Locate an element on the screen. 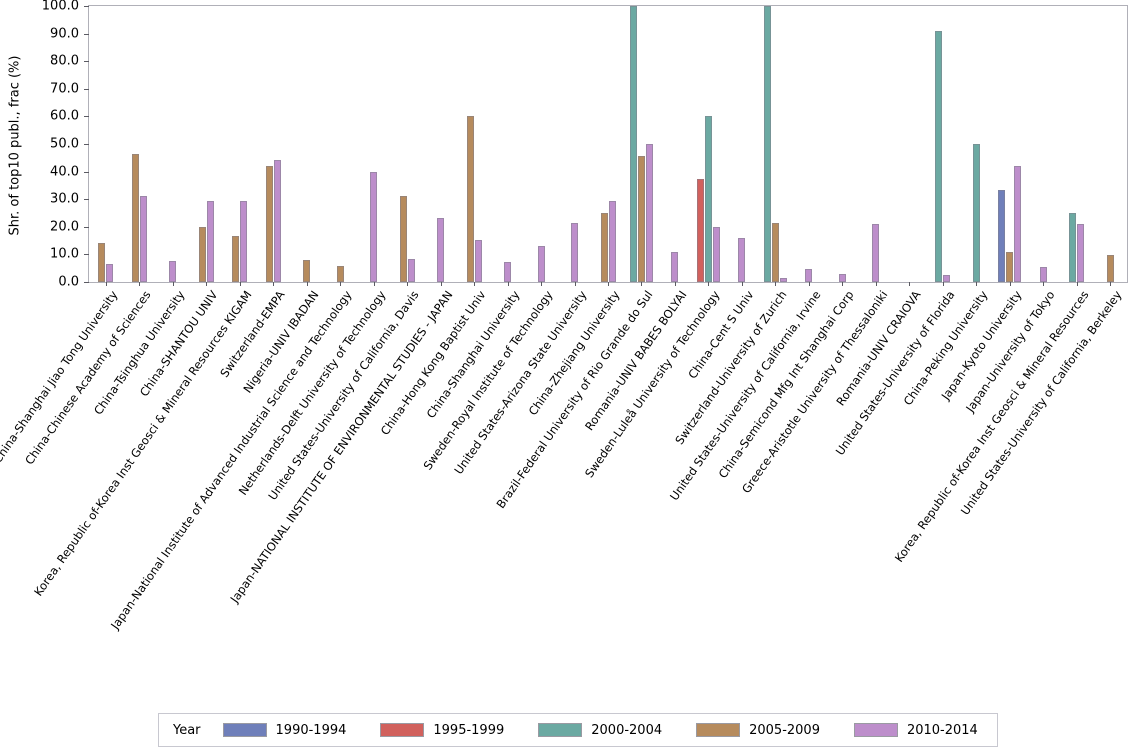 The width and height of the screenshot is (1134, 756). x-axis-tick-label: China-Chinese Academy of Sciences is located at coordinates (88, 378).